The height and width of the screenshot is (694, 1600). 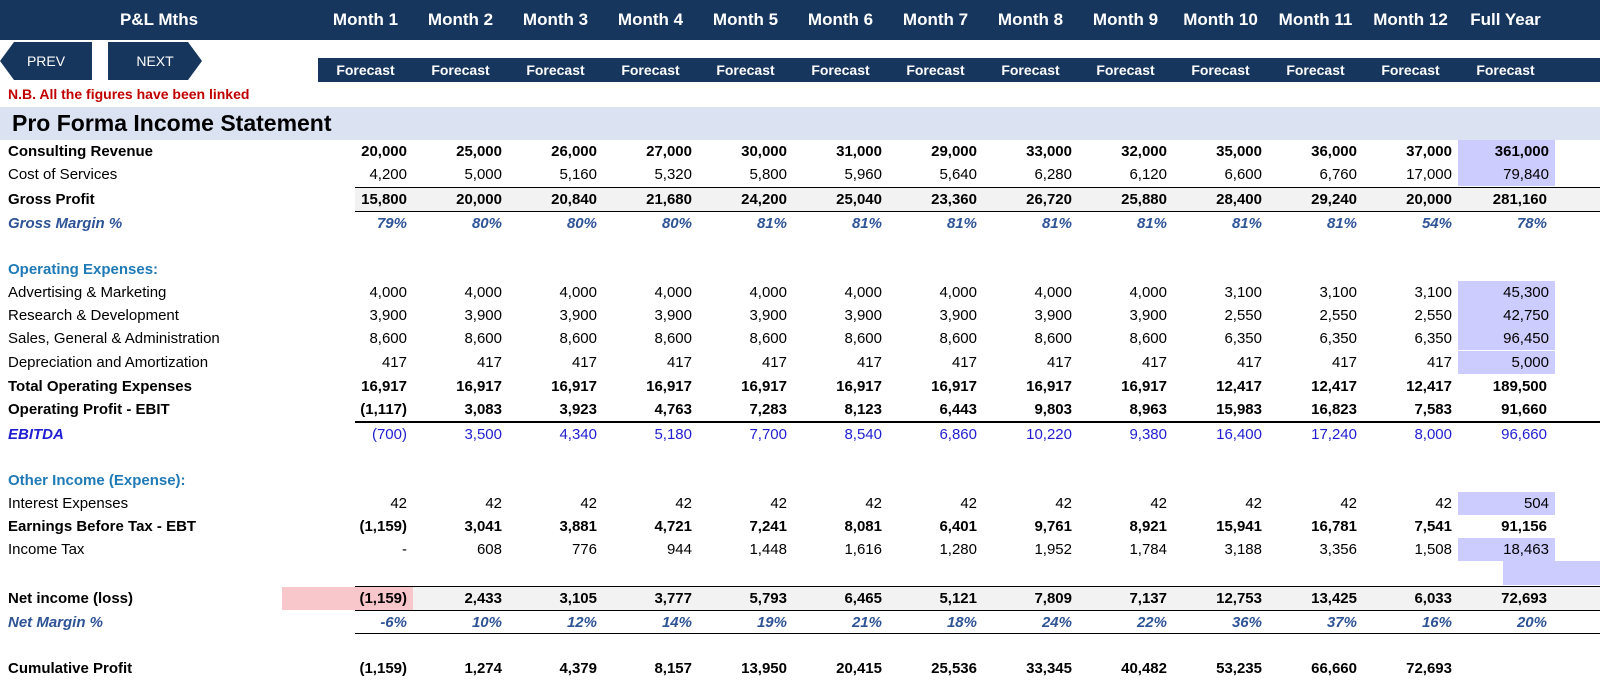 What do you see at coordinates (859, 151) in the screenshot?
I see `cell-consulting-revenue-6: 31,000` at bounding box center [859, 151].